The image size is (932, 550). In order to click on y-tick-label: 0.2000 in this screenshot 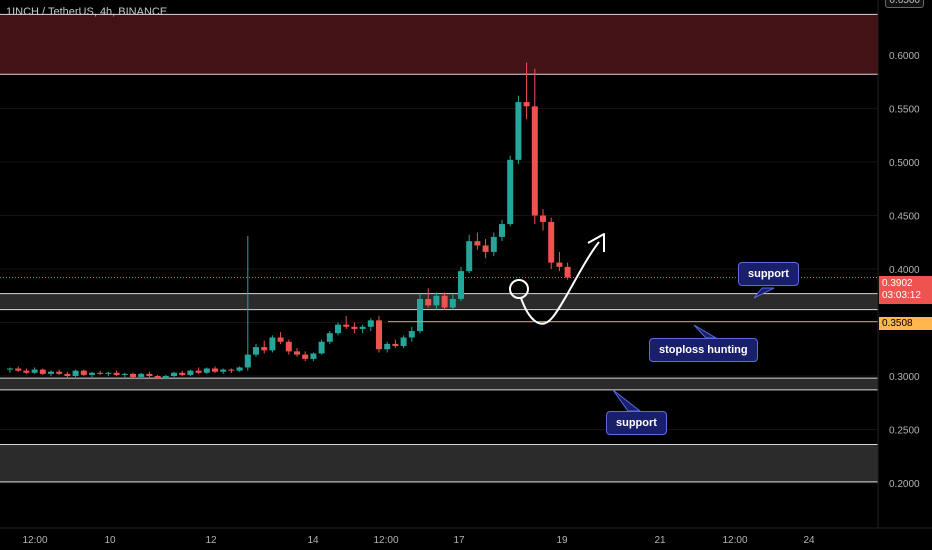, I will do `click(904, 484)`.